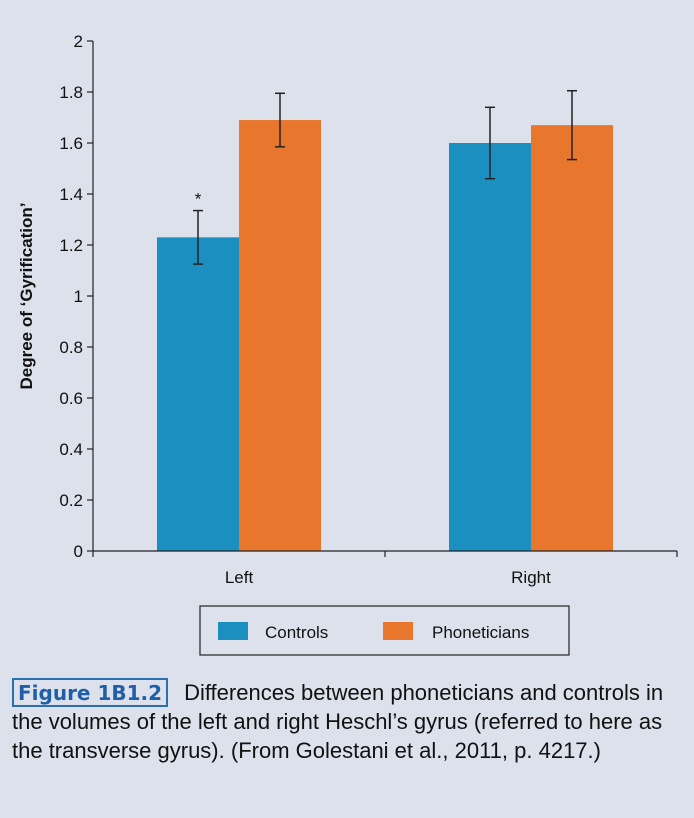 The image size is (694, 818). What do you see at coordinates (71, 92) in the screenshot?
I see `y-tick-label: 1.8` at bounding box center [71, 92].